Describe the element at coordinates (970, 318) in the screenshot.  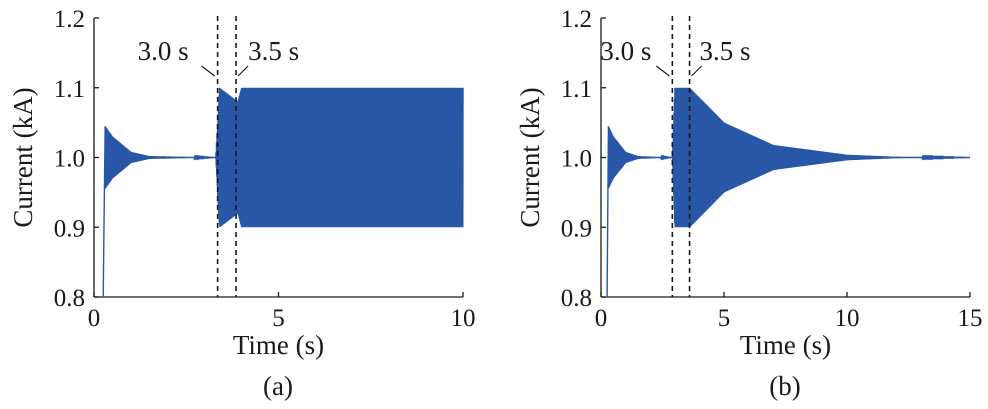
I see `x-tick-label: 15` at that location.